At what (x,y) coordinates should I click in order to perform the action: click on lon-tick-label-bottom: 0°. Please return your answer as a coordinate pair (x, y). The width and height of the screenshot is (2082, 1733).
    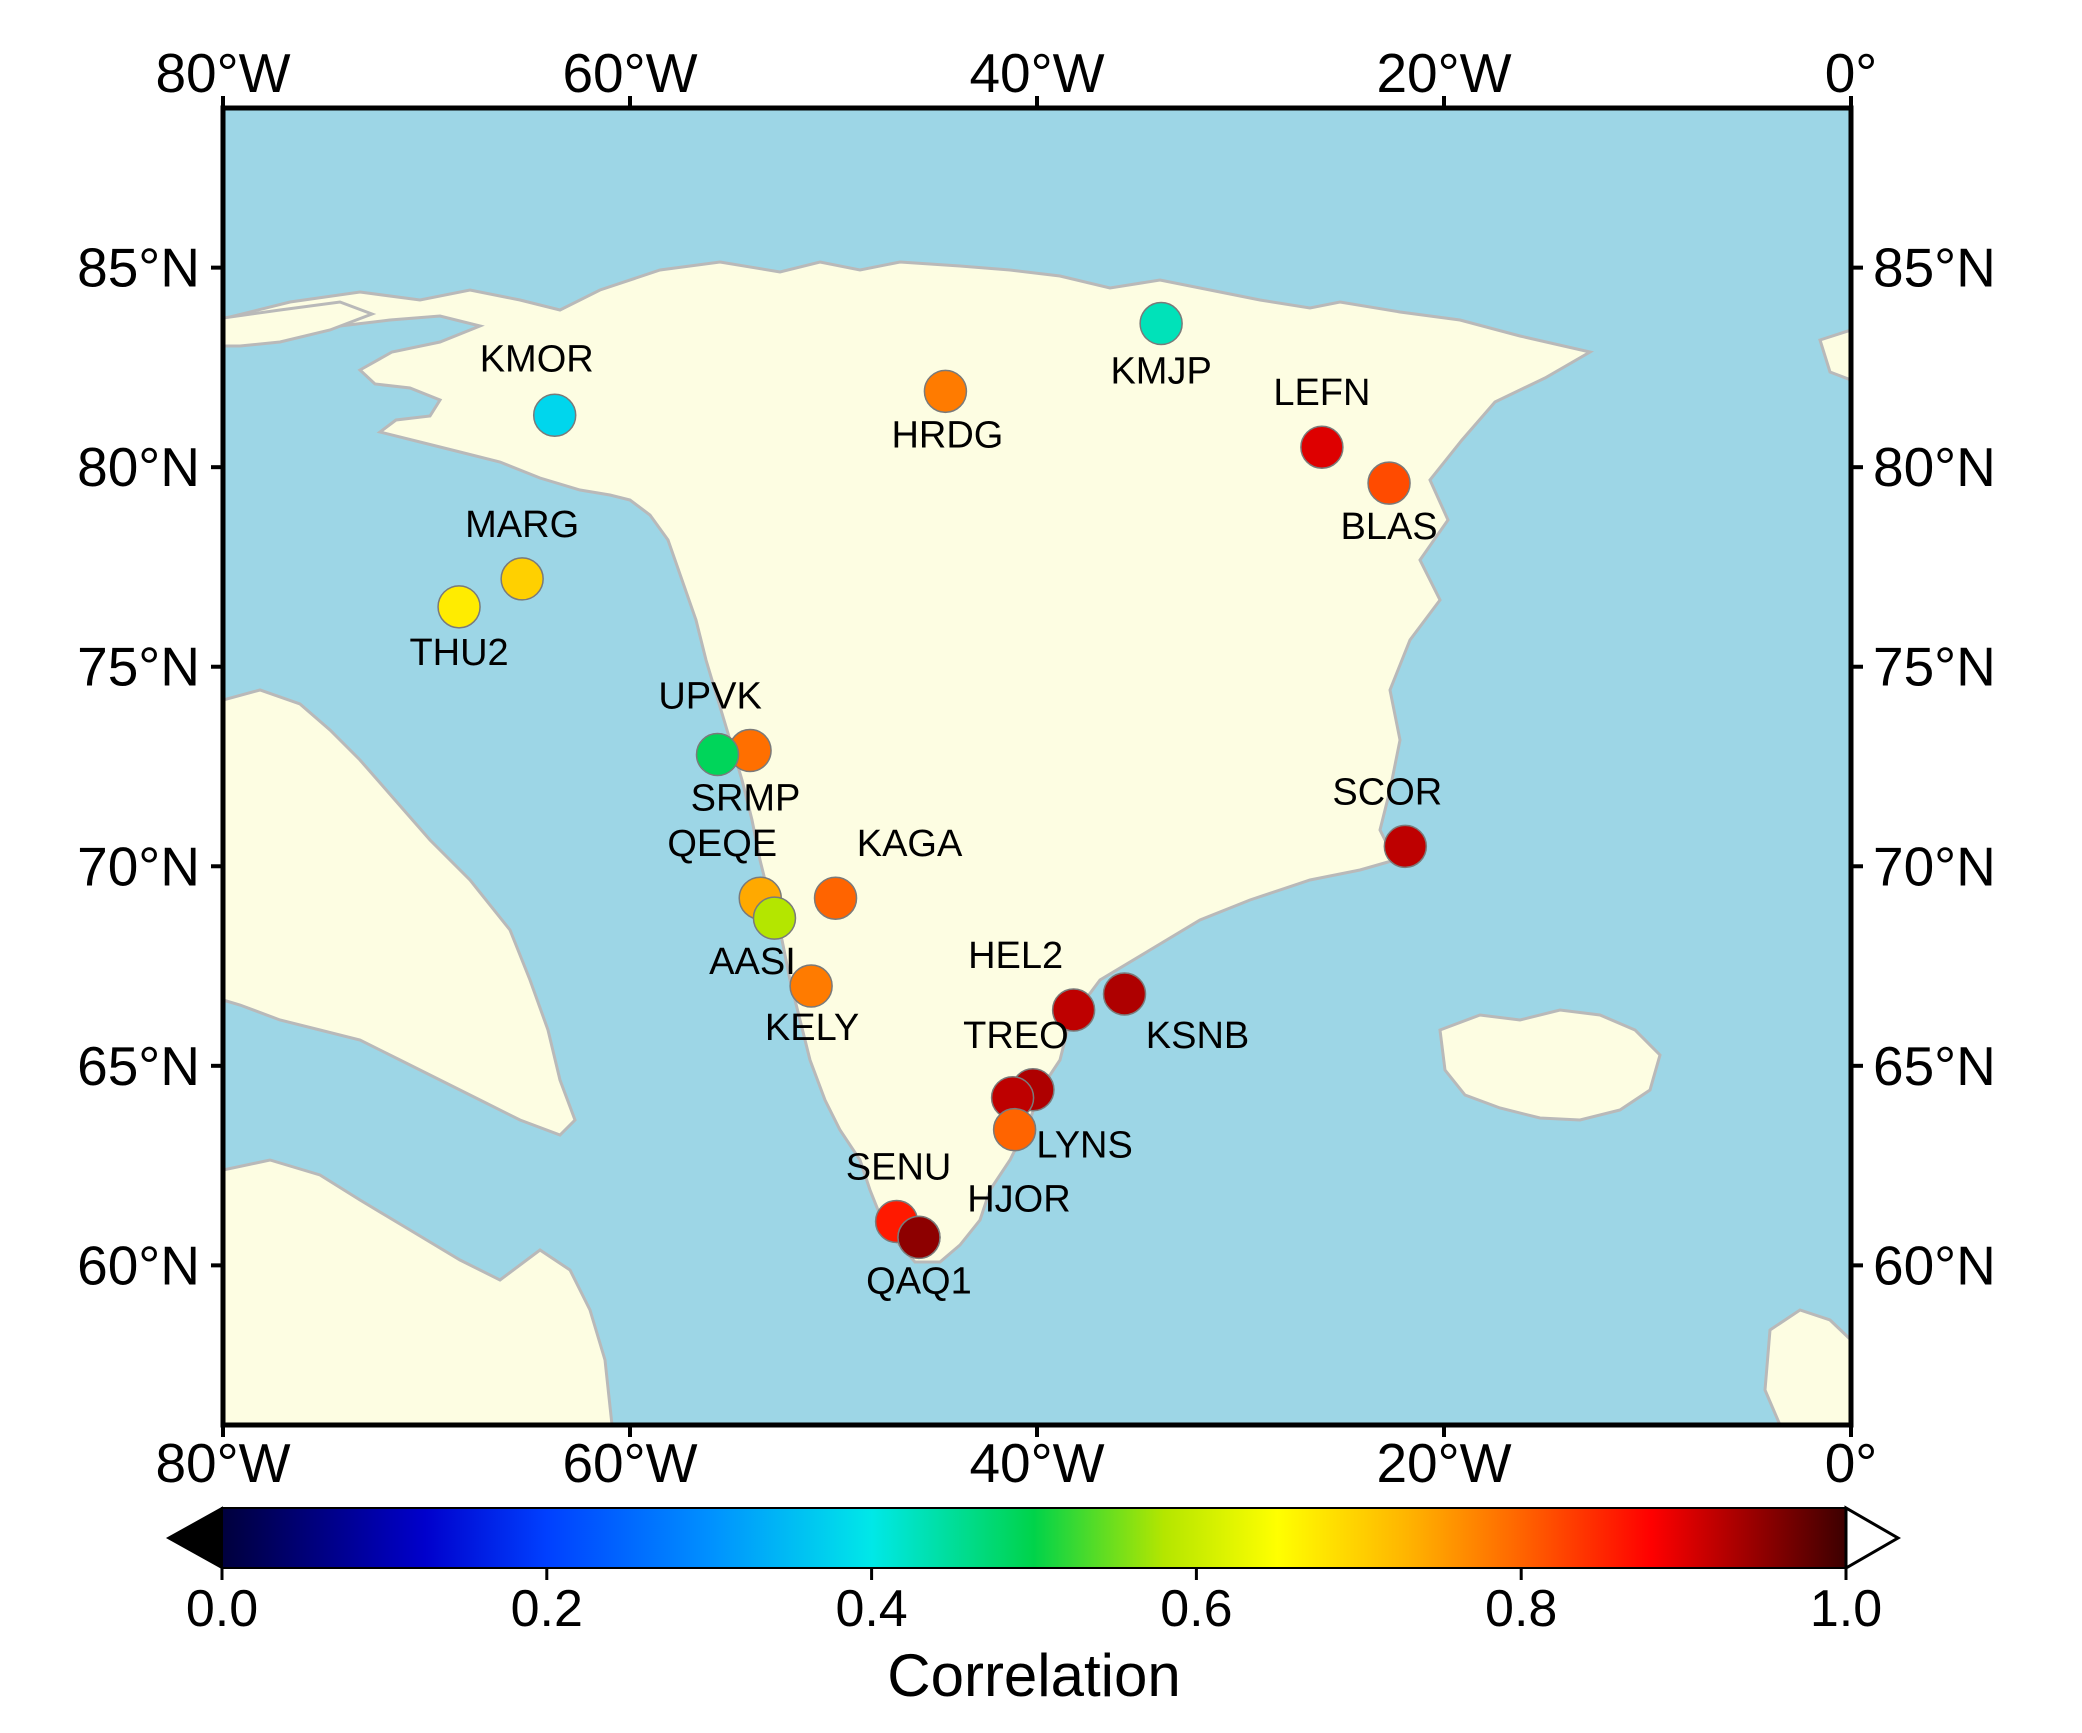
    Looking at the image, I should click on (1851, 1463).